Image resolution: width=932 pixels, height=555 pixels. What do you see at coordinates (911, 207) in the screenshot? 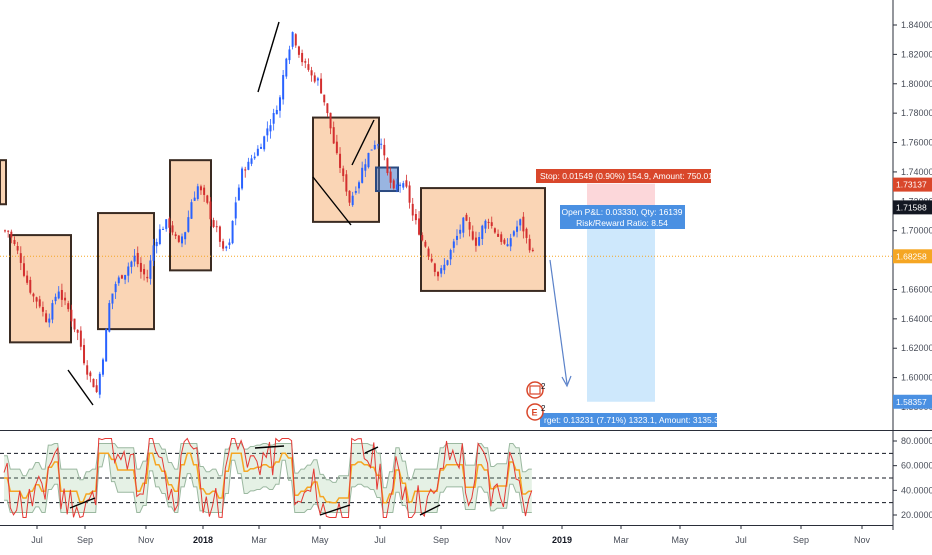
I see `price-label: 1.71588` at bounding box center [911, 207].